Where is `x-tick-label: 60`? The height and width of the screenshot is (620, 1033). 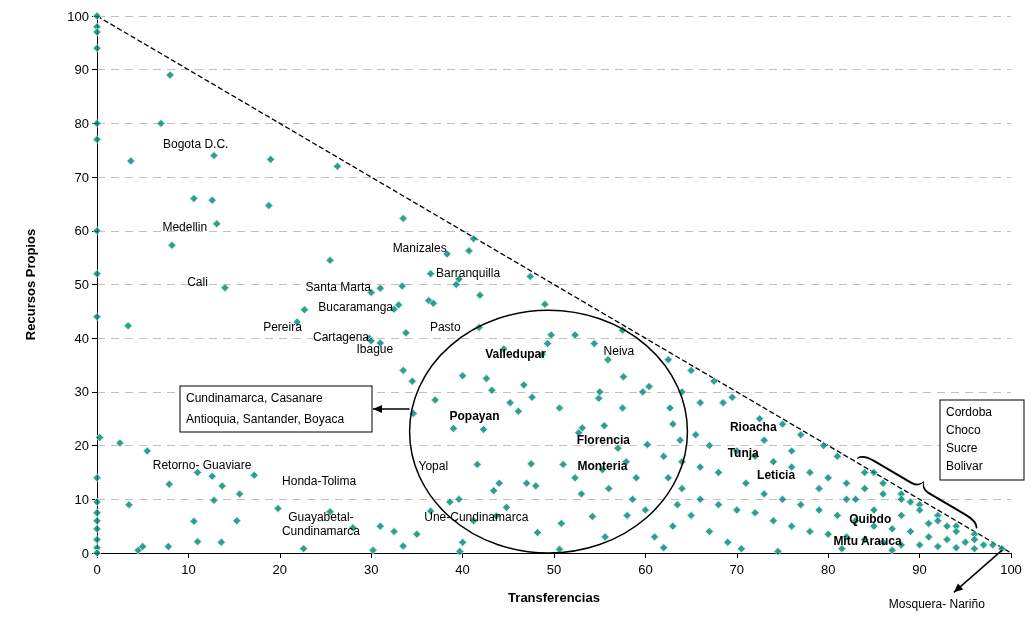 x-tick-label: 60 is located at coordinates (645, 569).